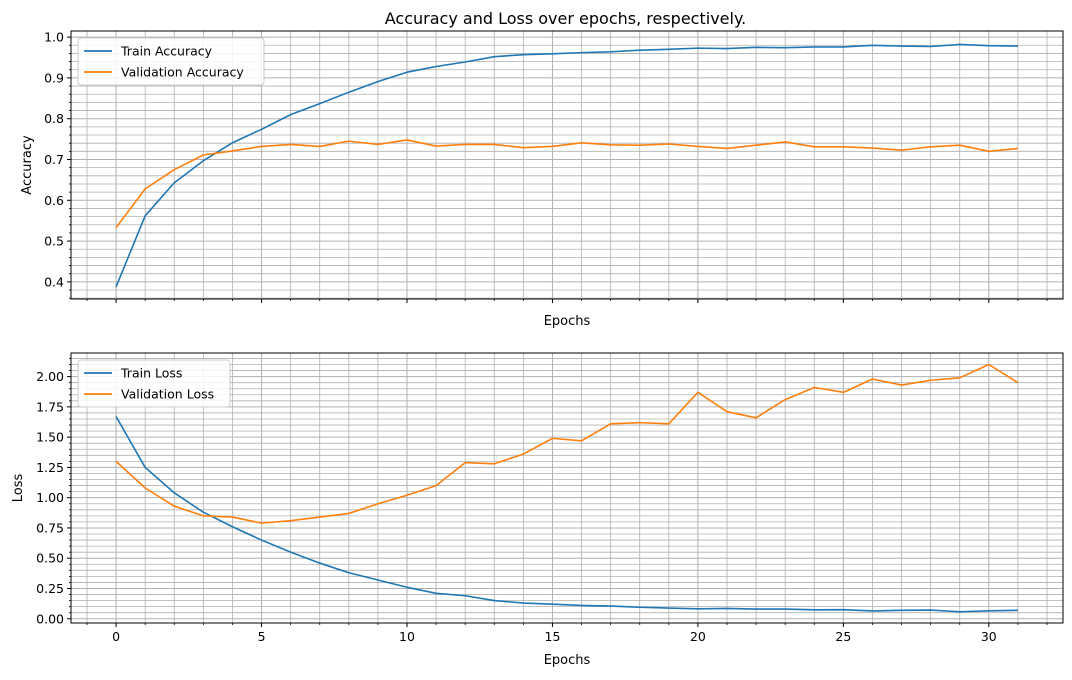  Describe the element at coordinates (54, 159) in the screenshot. I see `accuracy-ytick-label: 0.7` at that location.